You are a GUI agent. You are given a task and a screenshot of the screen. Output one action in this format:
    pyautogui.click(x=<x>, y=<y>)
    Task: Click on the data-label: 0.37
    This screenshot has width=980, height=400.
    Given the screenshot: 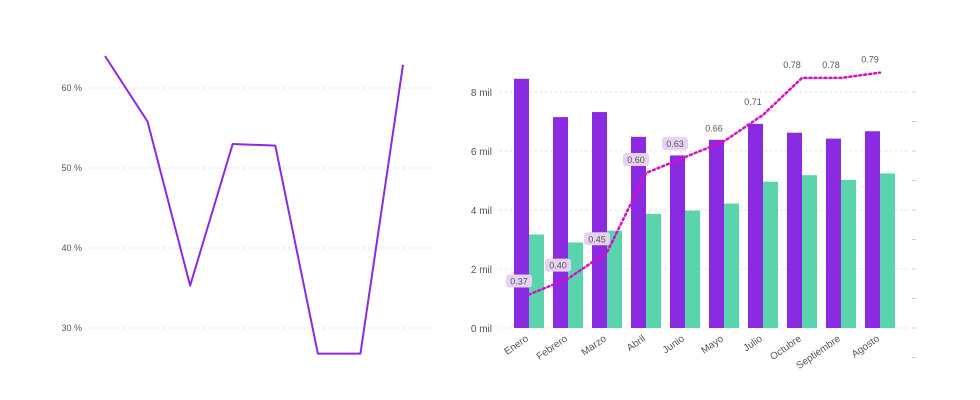 What is the action you would take?
    pyautogui.click(x=519, y=282)
    